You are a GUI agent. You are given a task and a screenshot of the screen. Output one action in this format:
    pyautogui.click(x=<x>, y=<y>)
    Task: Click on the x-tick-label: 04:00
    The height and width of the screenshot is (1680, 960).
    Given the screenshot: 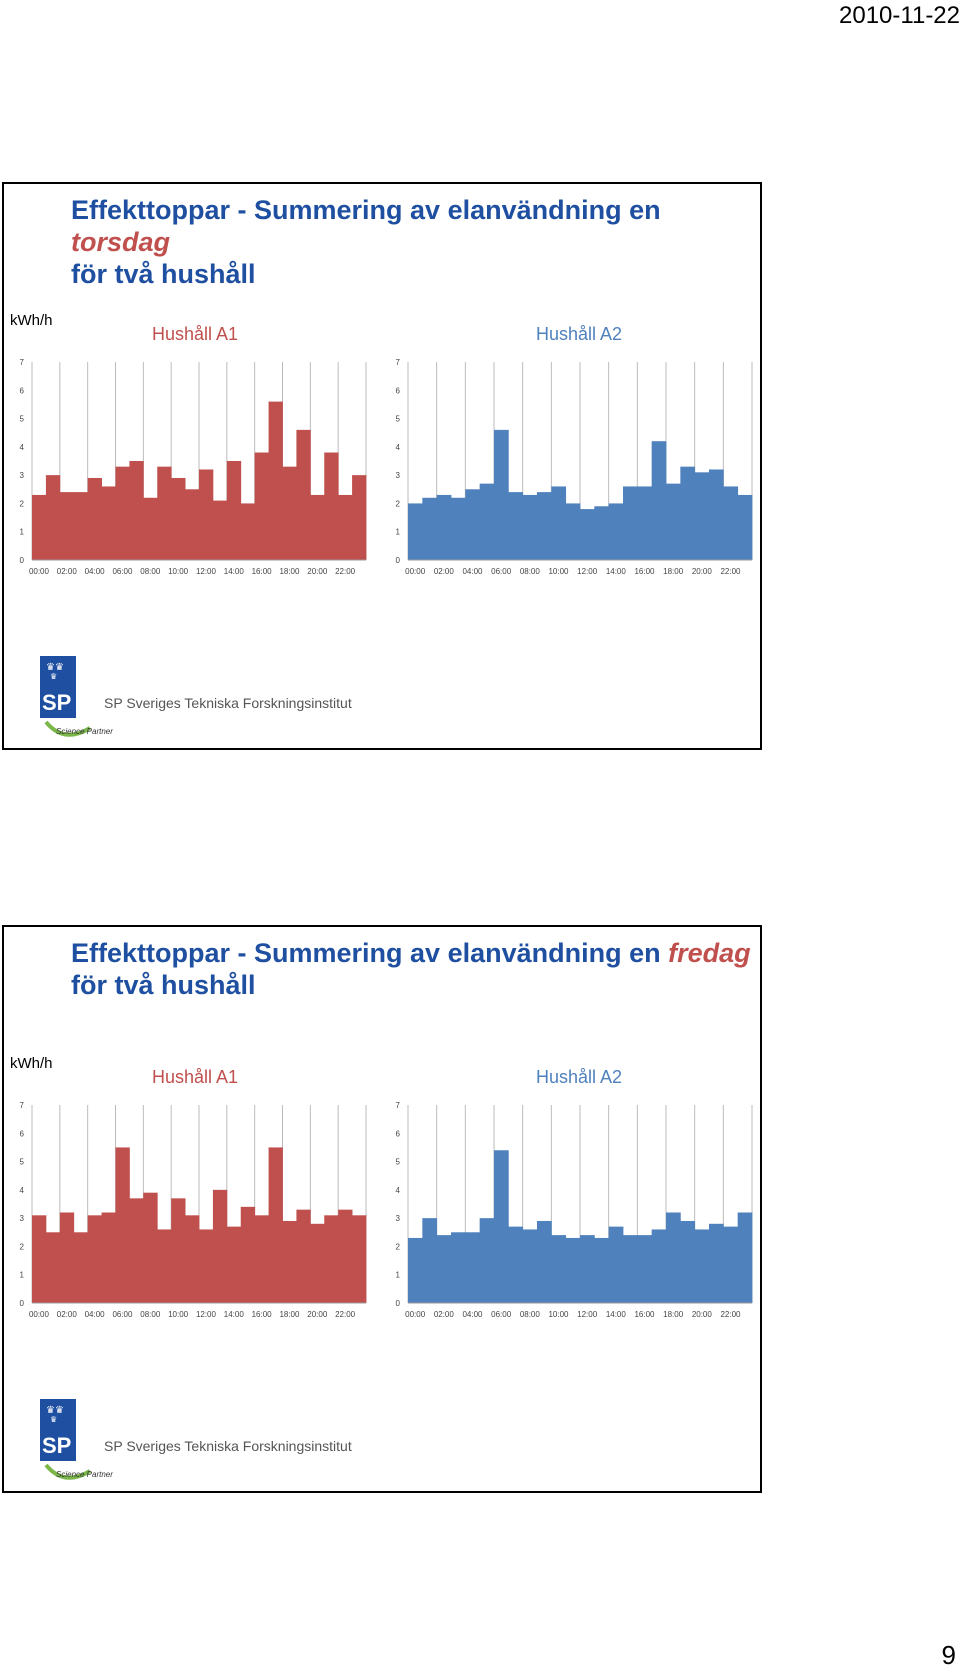 What is the action you would take?
    pyautogui.click(x=472, y=1314)
    